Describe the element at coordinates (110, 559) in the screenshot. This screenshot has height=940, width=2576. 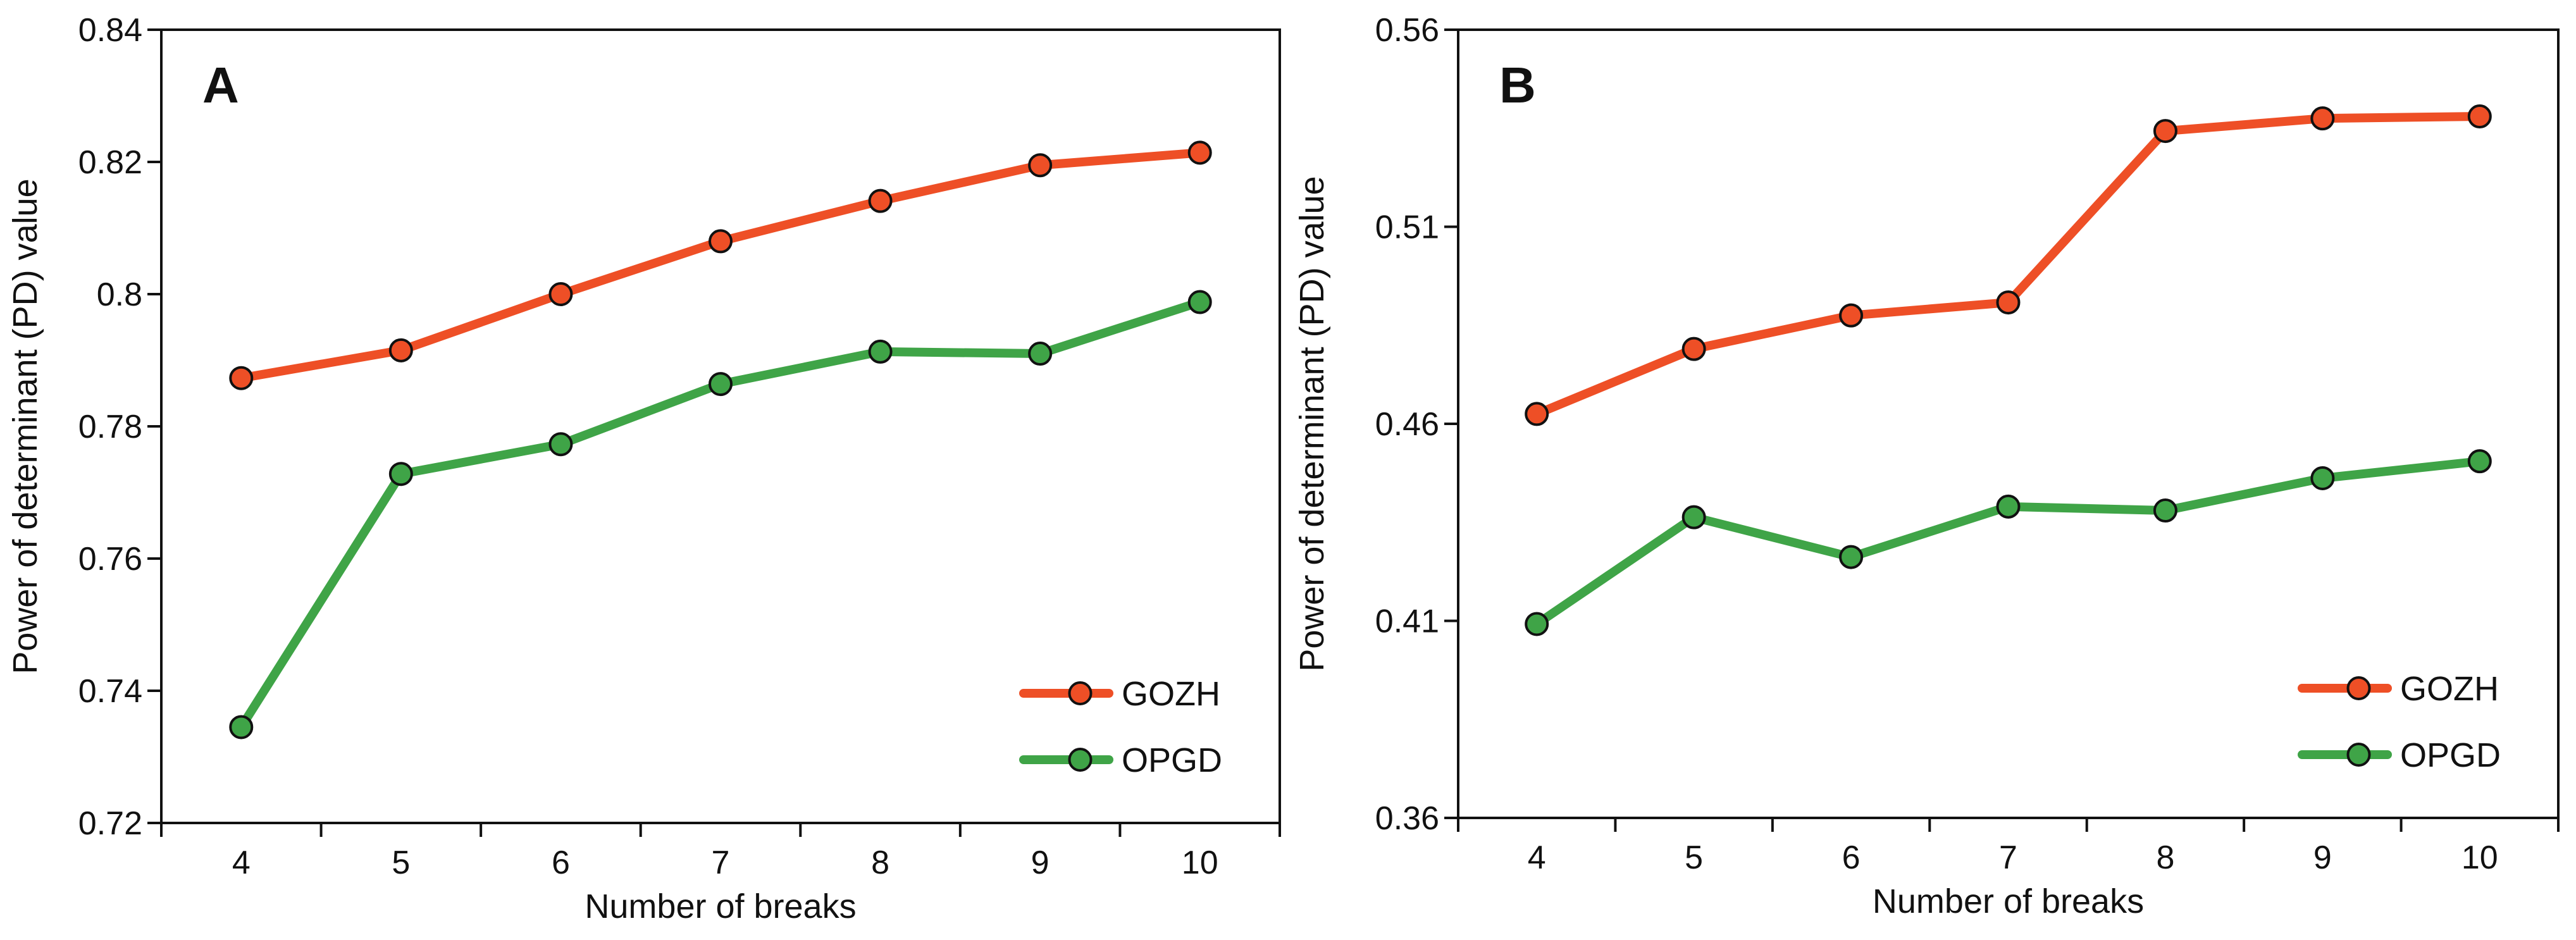
I see `y-tick-label: 0.76` at that location.